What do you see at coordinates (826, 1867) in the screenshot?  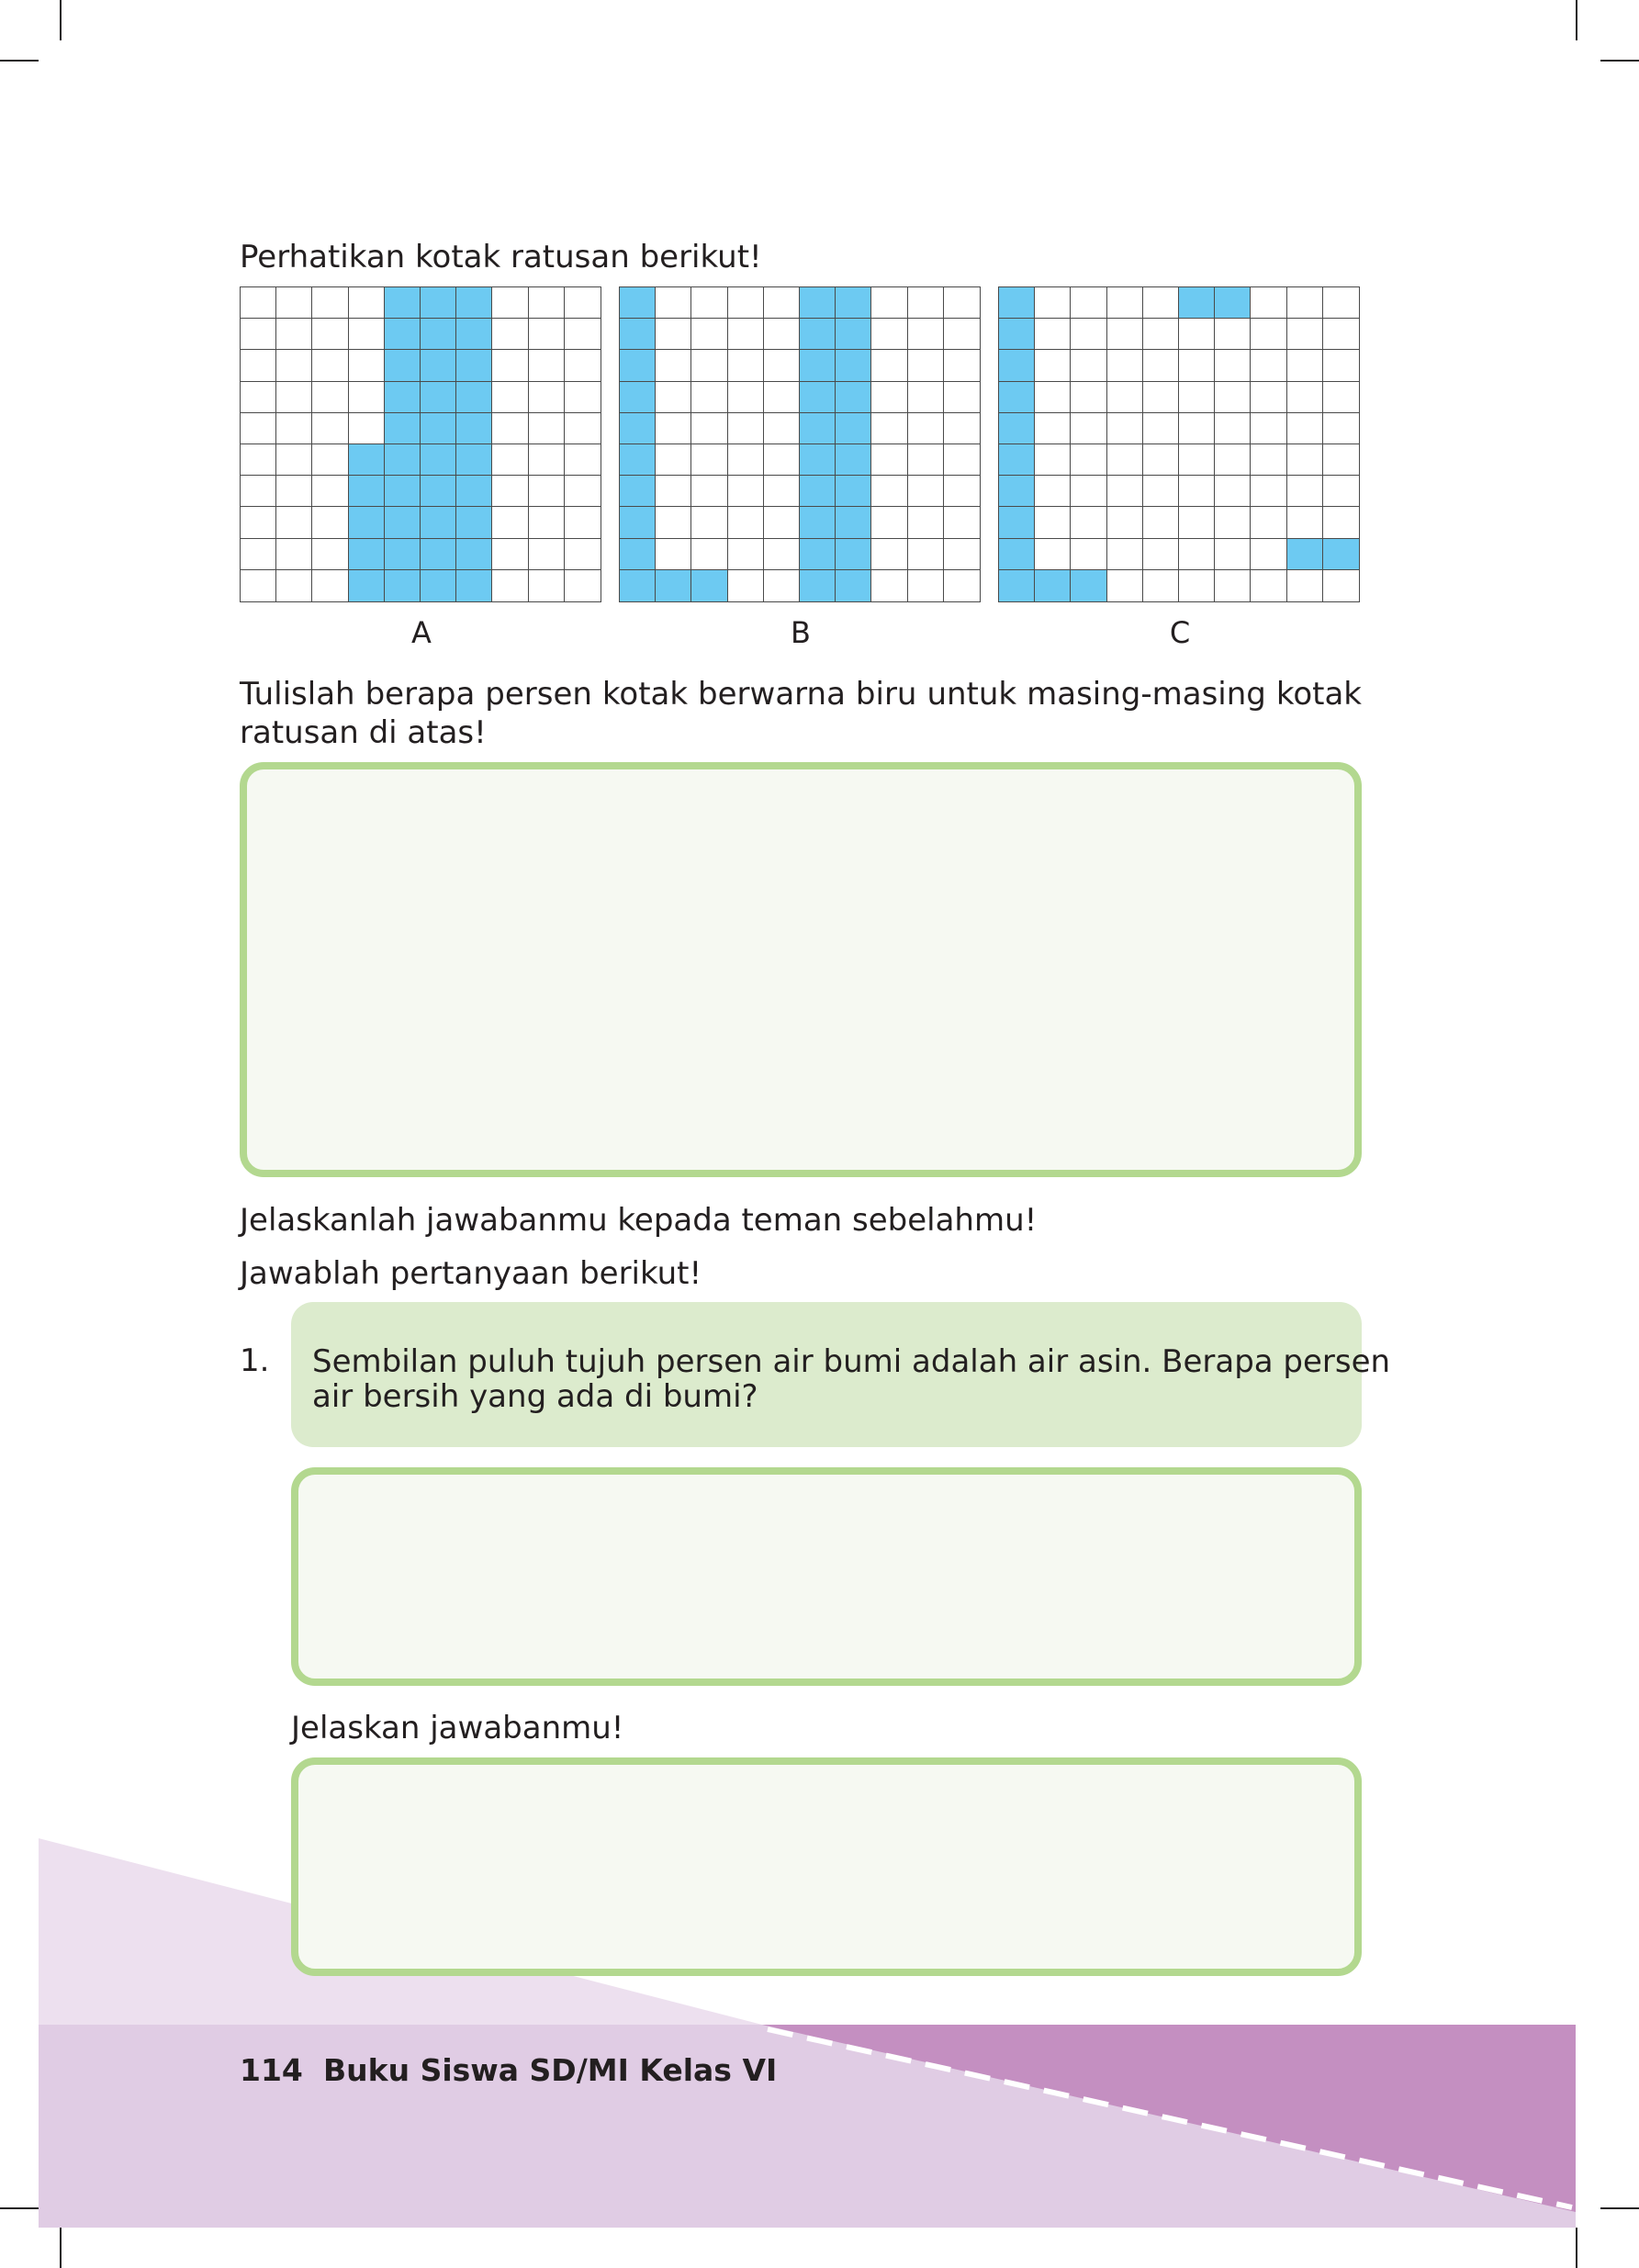 I see `answer-box-explain` at bounding box center [826, 1867].